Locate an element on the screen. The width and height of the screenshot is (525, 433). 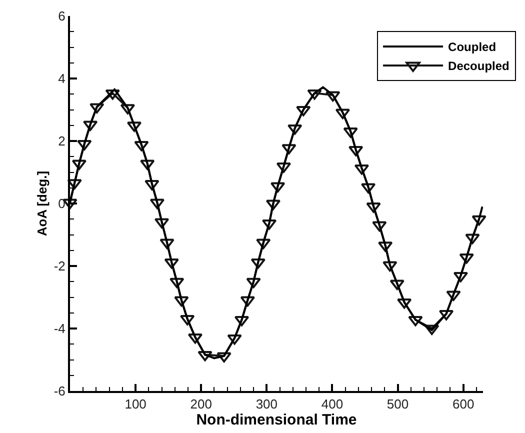
x-axis-title: Non-dimensional Time is located at coordinates (276, 420).